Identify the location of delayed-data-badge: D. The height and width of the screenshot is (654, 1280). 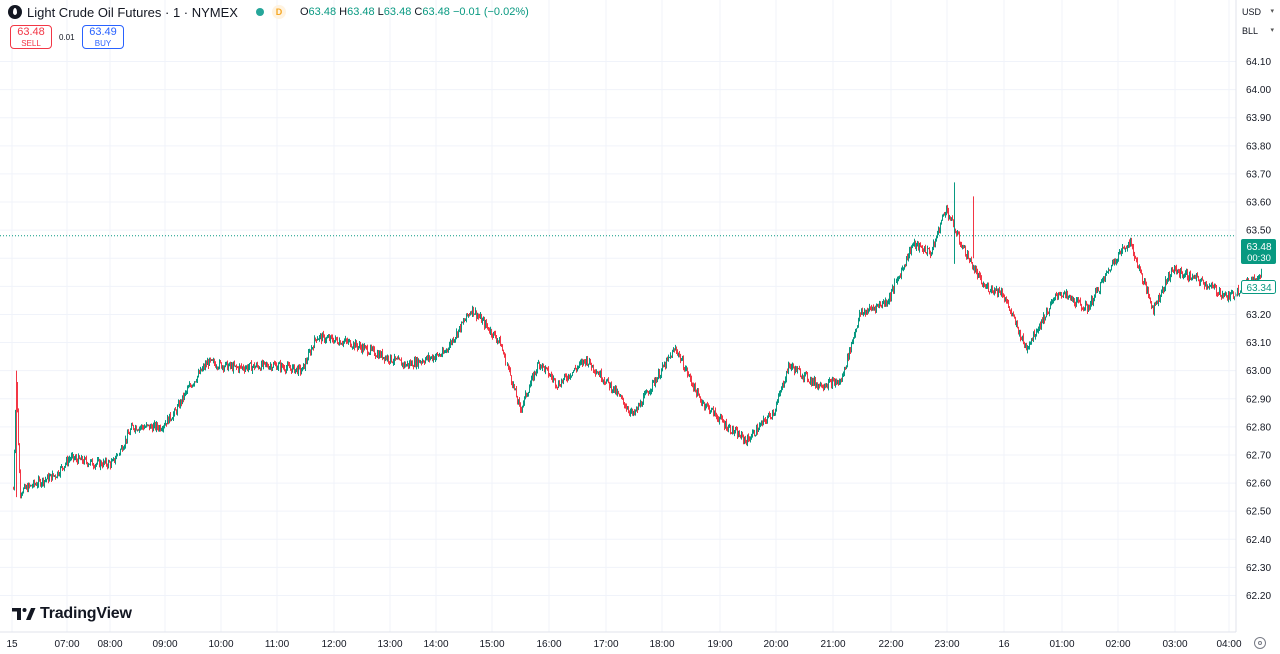
(278, 12).